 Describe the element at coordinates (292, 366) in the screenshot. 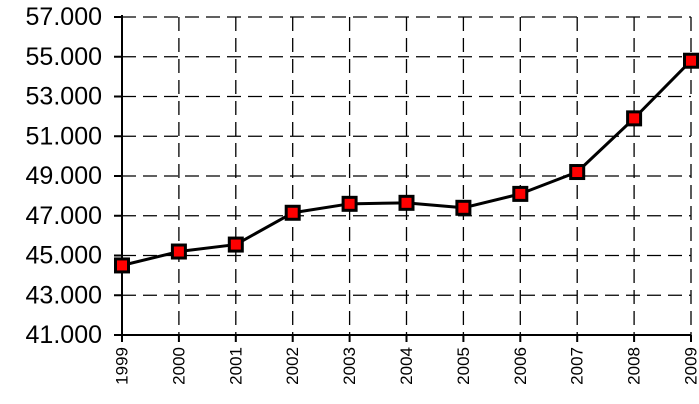

I see `x-tick-label: 2002` at that location.